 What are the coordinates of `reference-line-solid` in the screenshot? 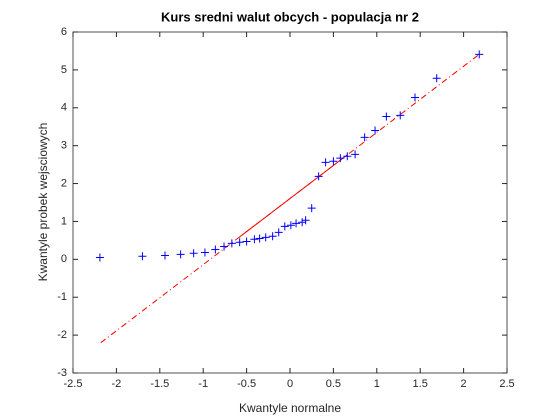 It's located at (293, 196).